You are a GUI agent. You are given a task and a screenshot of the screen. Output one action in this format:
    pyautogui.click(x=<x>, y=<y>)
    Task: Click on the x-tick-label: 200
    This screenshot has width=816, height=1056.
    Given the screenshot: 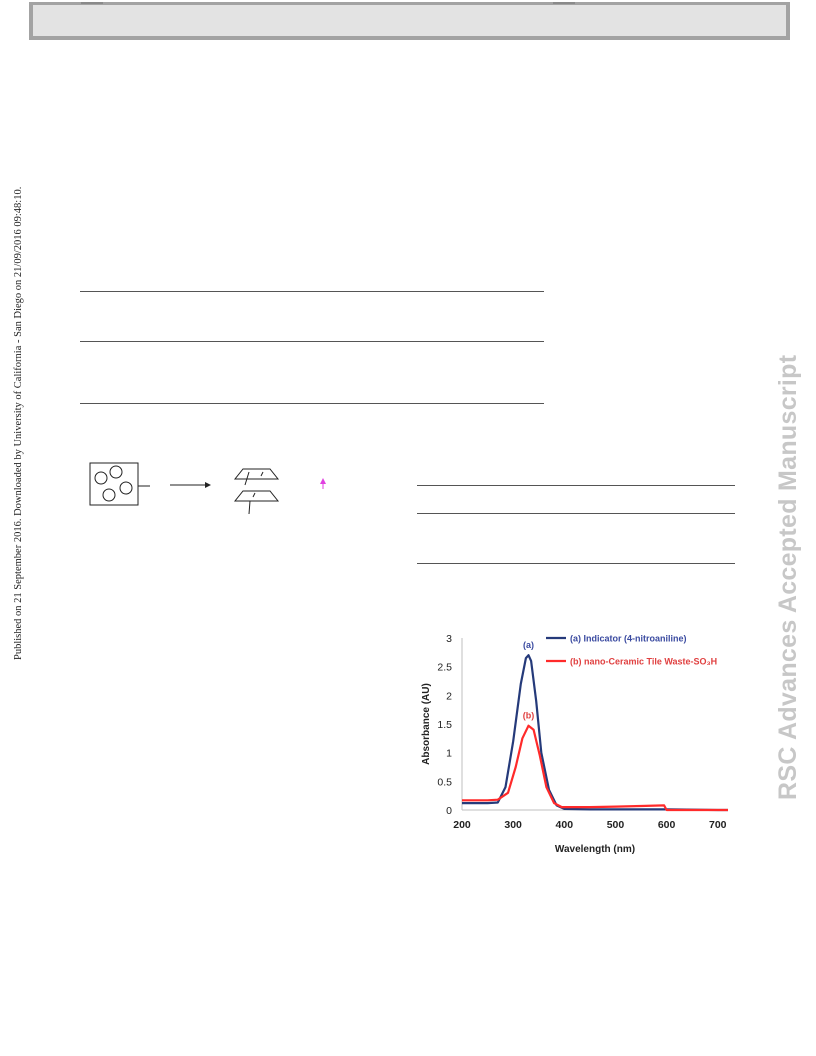 What is the action you would take?
    pyautogui.click(x=462, y=825)
    